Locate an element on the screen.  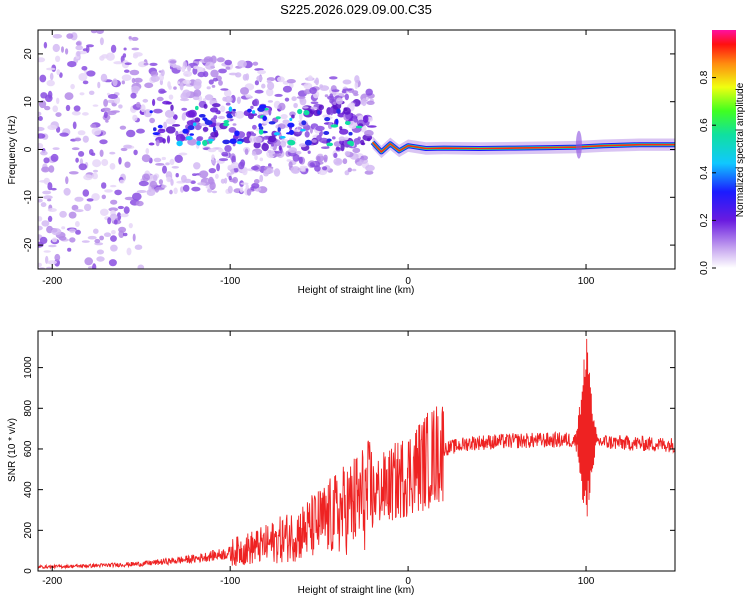
chart-title: S225.2026.029.09.00.C35 is located at coordinates (356, 9).